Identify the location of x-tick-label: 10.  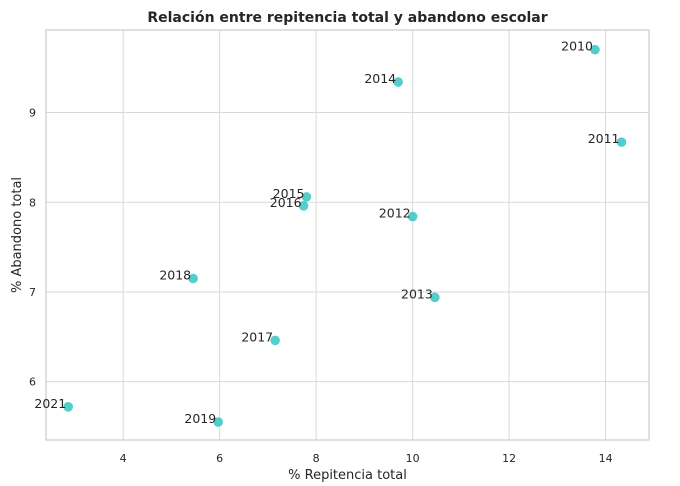
(413, 458).